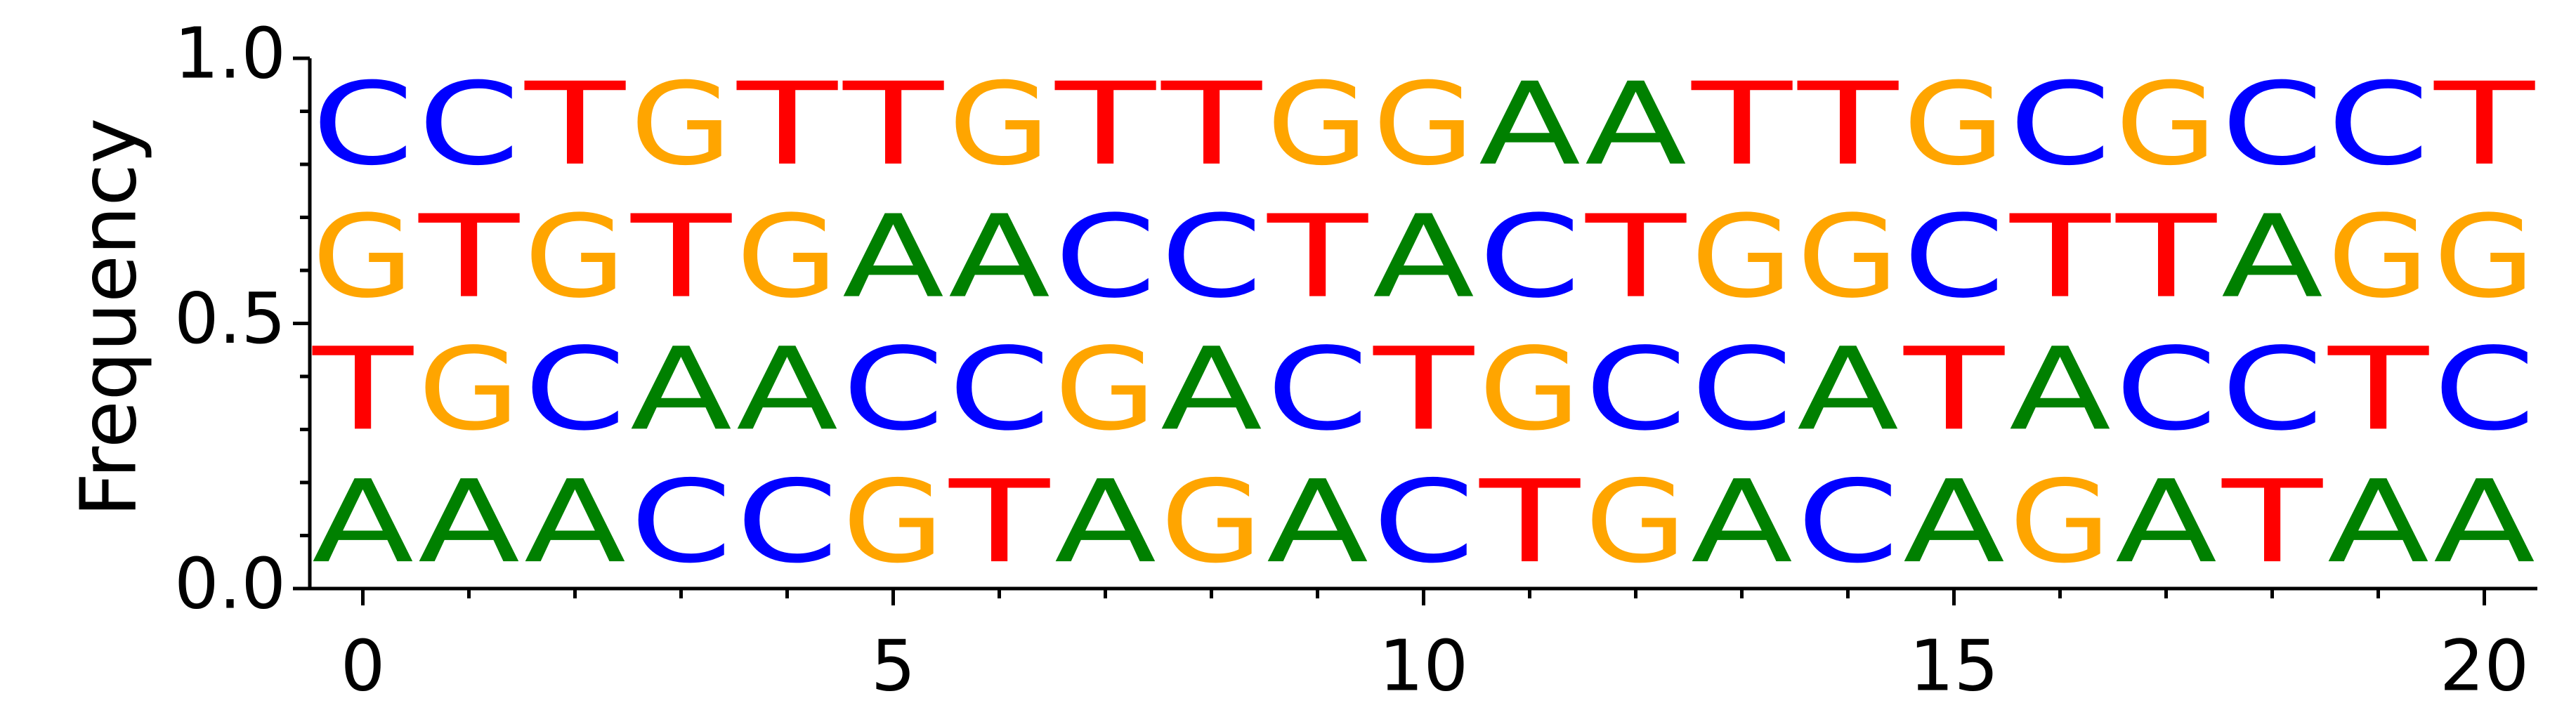 The image size is (2576, 722). Describe the element at coordinates (2060, 523) in the screenshot. I see `logo-letter-g-pos-16: G` at that location.